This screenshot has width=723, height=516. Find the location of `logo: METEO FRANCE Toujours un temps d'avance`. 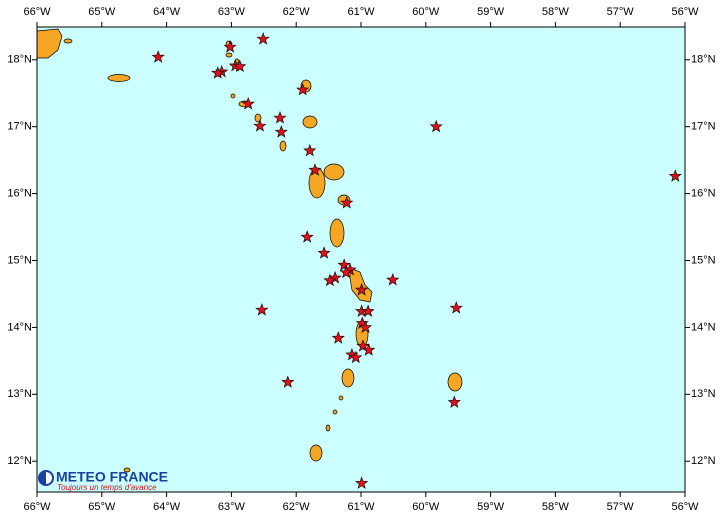

logo: METEO FRANCE Toujours un temps d'avance is located at coordinates (103, 480).